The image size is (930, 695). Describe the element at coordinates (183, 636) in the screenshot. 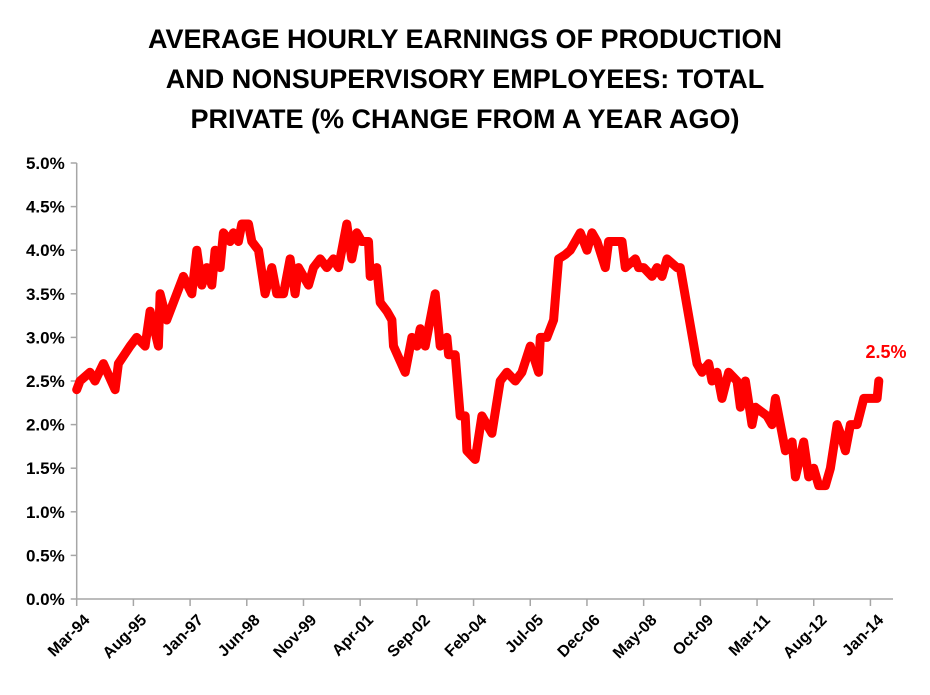

I see `x-tick-label: Jan-97` at that location.